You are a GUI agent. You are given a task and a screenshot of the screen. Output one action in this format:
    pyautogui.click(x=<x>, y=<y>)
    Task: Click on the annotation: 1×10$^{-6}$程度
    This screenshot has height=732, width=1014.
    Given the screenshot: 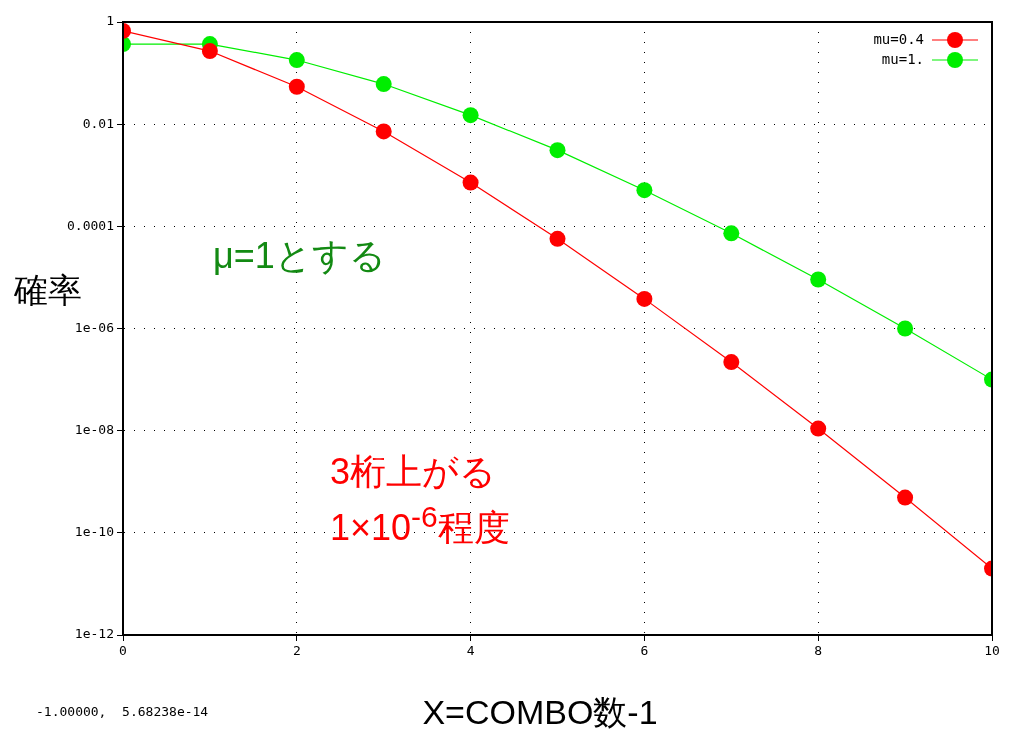 What is the action you would take?
    pyautogui.click(x=420, y=525)
    